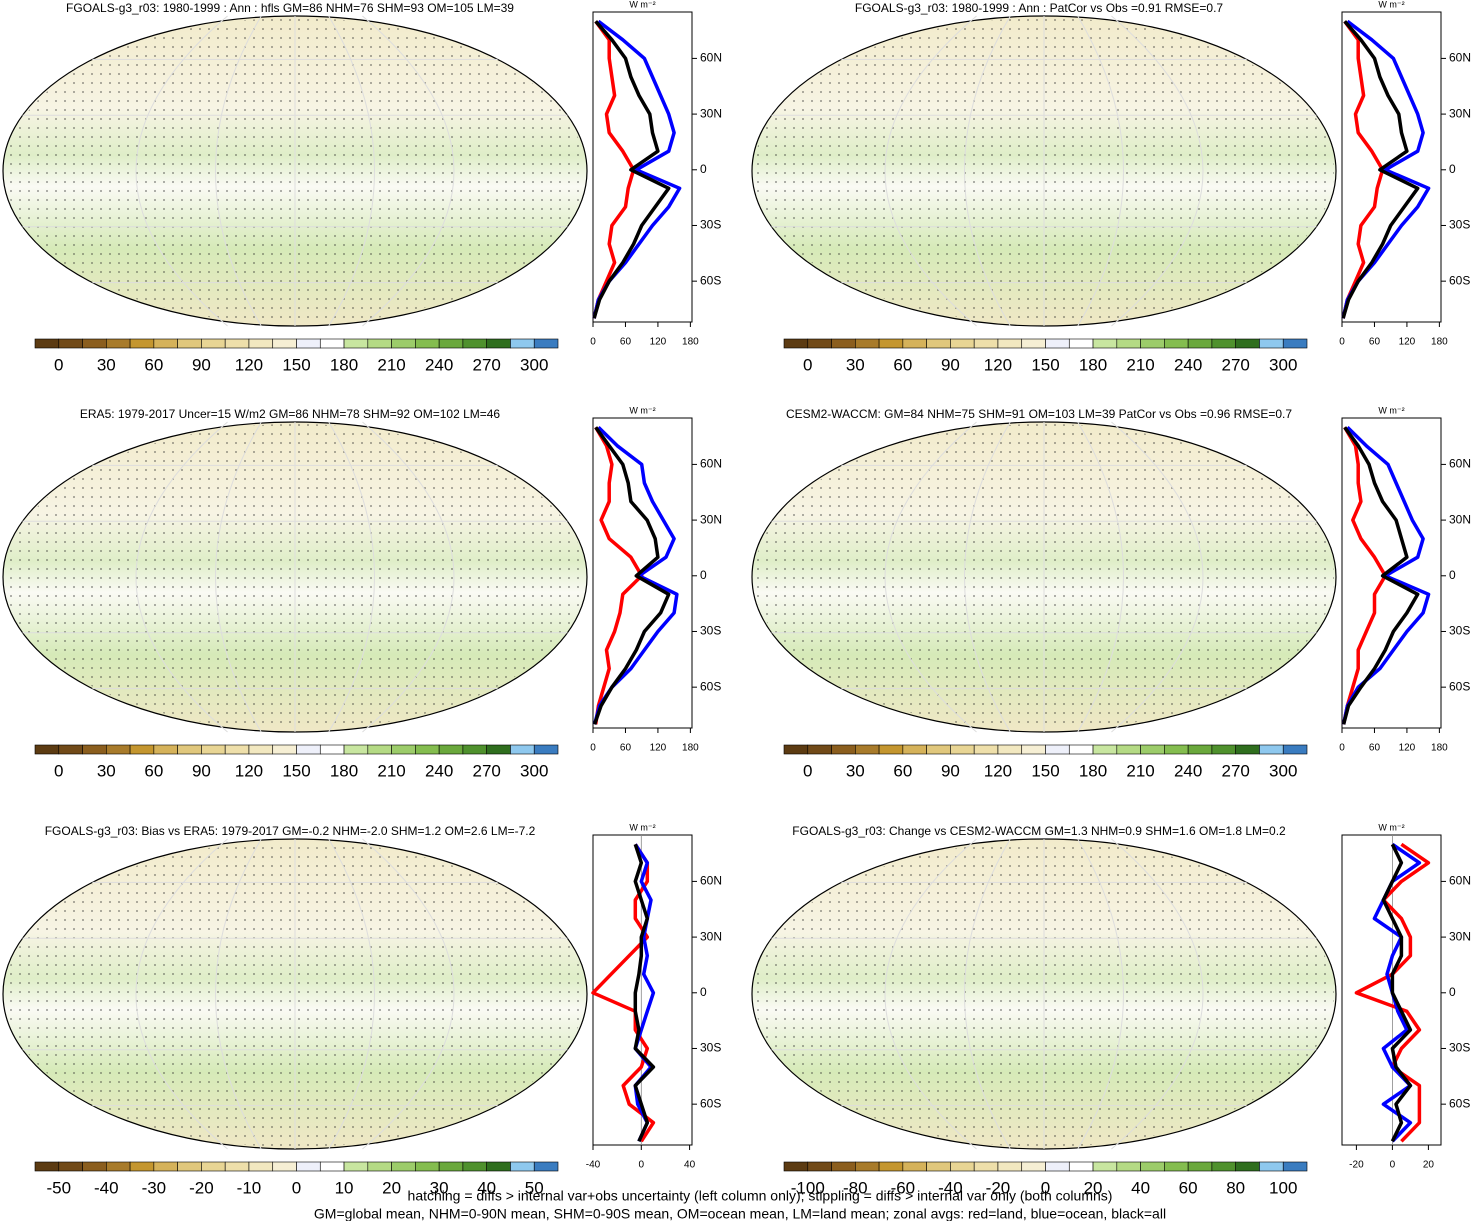 The image size is (1483, 1221). Describe the element at coordinates (855, 1187) in the screenshot. I see `colorbar-label: -80` at that location.